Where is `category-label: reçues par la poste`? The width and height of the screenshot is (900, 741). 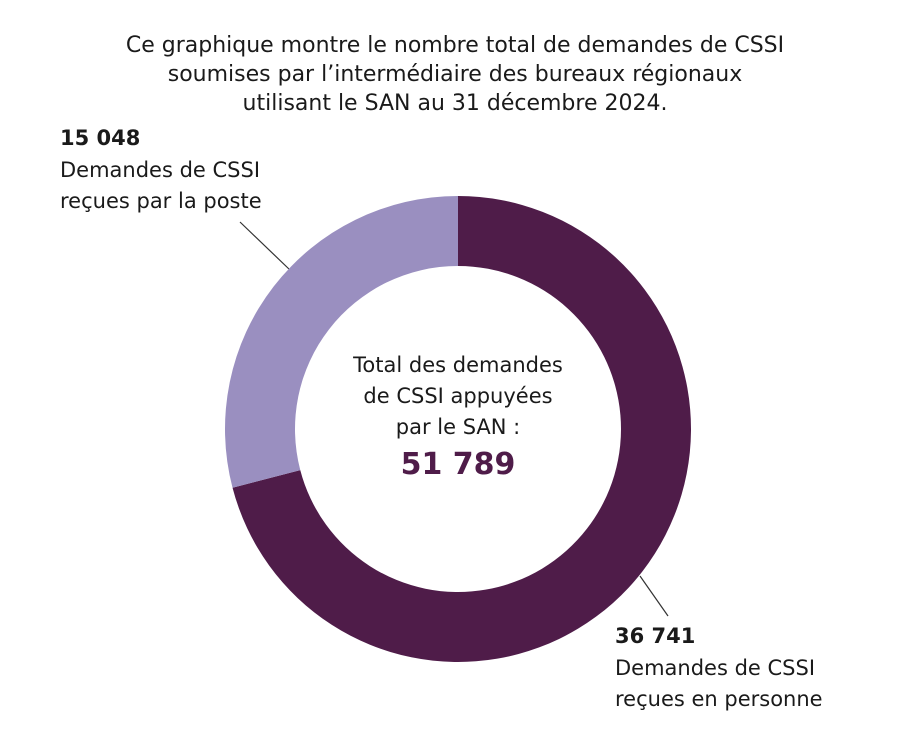
category-label: reçues par la poste is located at coordinates (161, 201).